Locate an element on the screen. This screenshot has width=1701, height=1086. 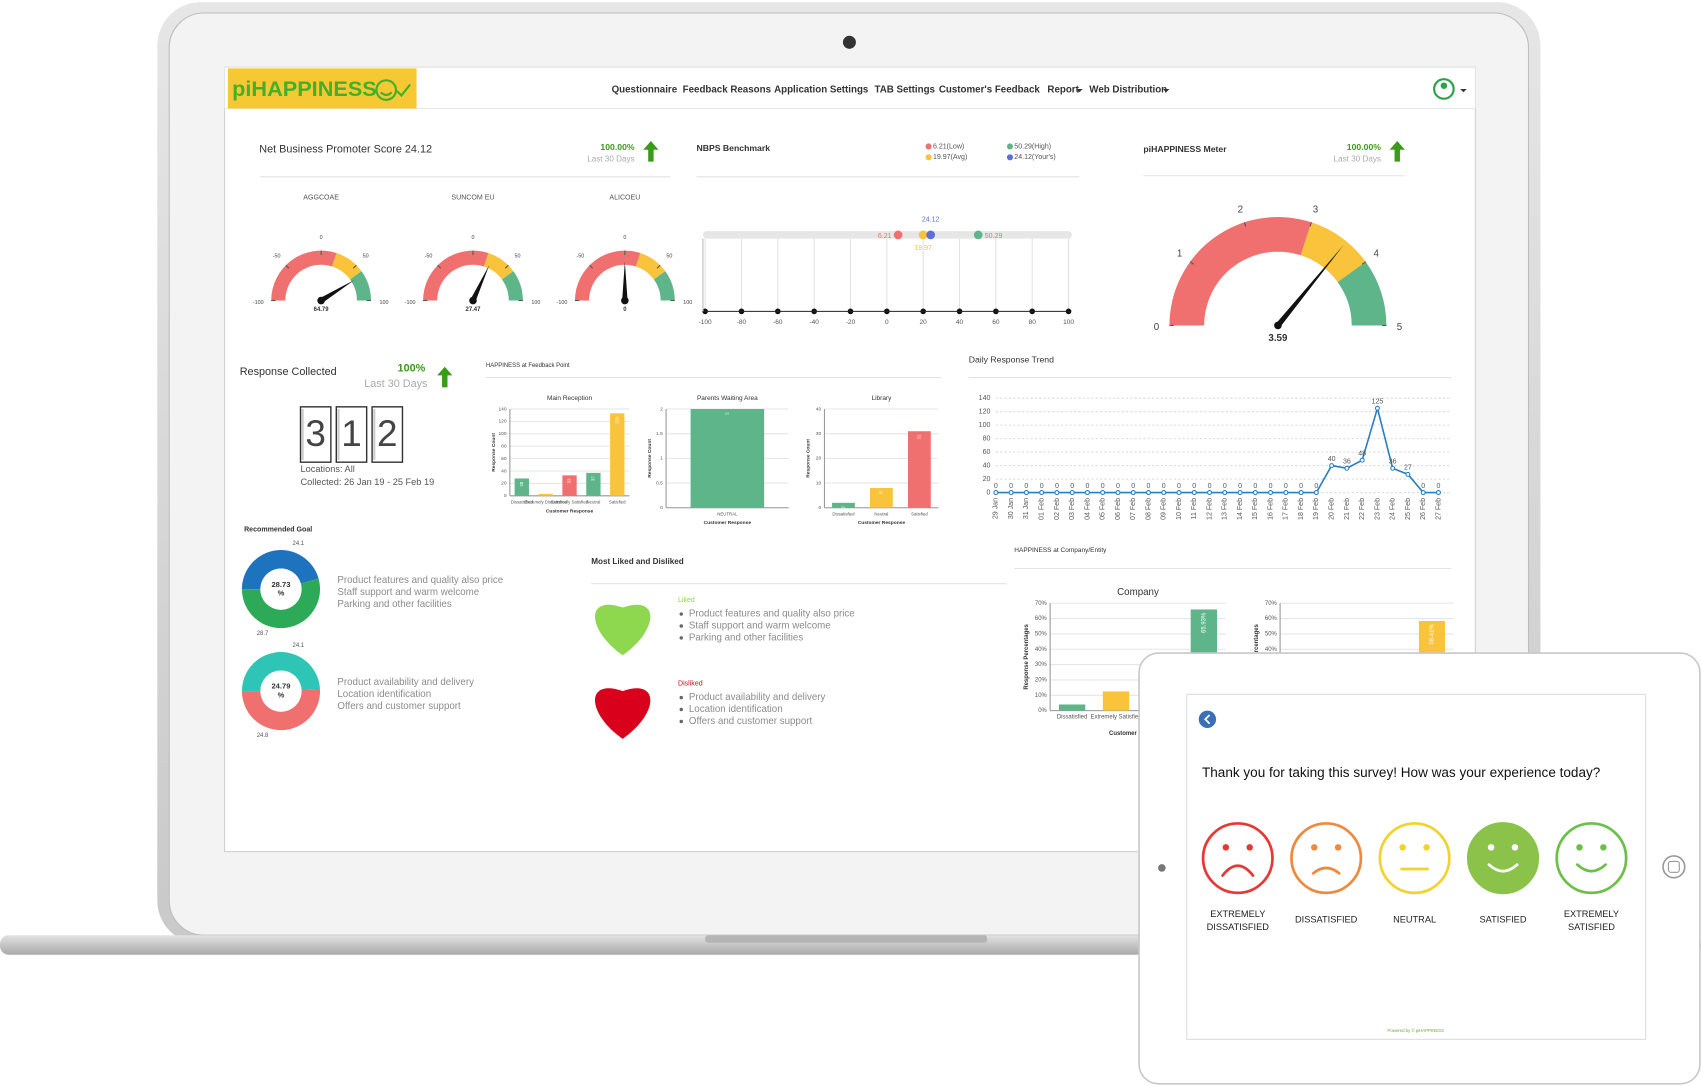
group-label: Disliked is located at coordinates (690, 683).